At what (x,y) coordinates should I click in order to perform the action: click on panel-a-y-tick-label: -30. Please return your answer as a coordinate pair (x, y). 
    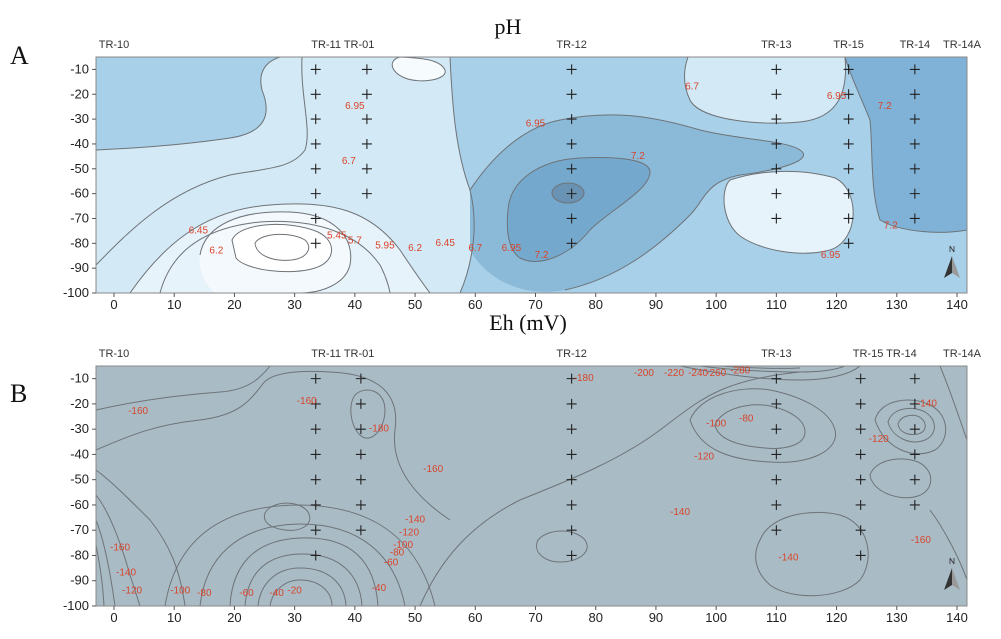
    Looking at the image, I should click on (79, 118).